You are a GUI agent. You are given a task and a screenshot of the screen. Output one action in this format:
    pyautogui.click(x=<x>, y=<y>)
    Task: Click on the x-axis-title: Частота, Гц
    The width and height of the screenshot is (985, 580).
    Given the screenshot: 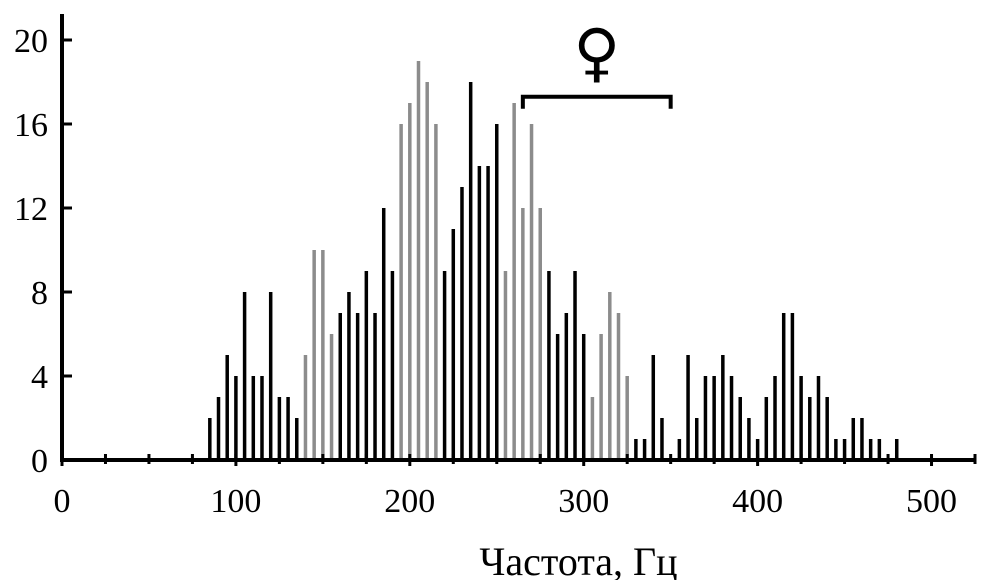 What is the action you would take?
    pyautogui.click(x=578, y=559)
    